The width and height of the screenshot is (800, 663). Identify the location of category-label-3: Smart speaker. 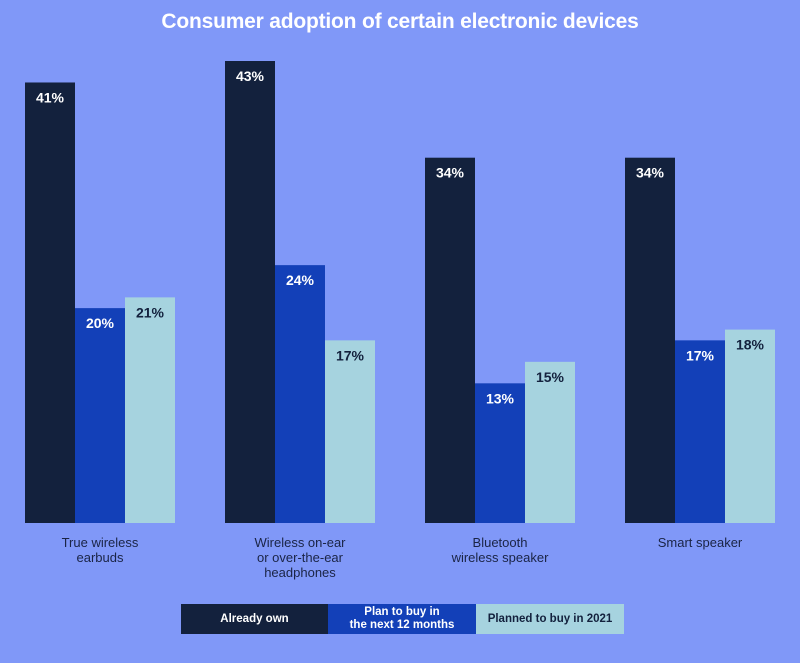
(700, 542).